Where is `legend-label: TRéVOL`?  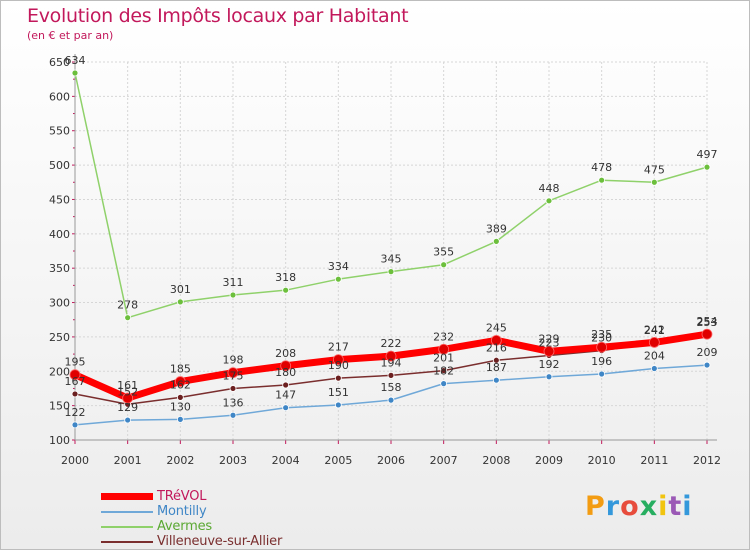 legend-label: TRéVOL is located at coordinates (182, 496).